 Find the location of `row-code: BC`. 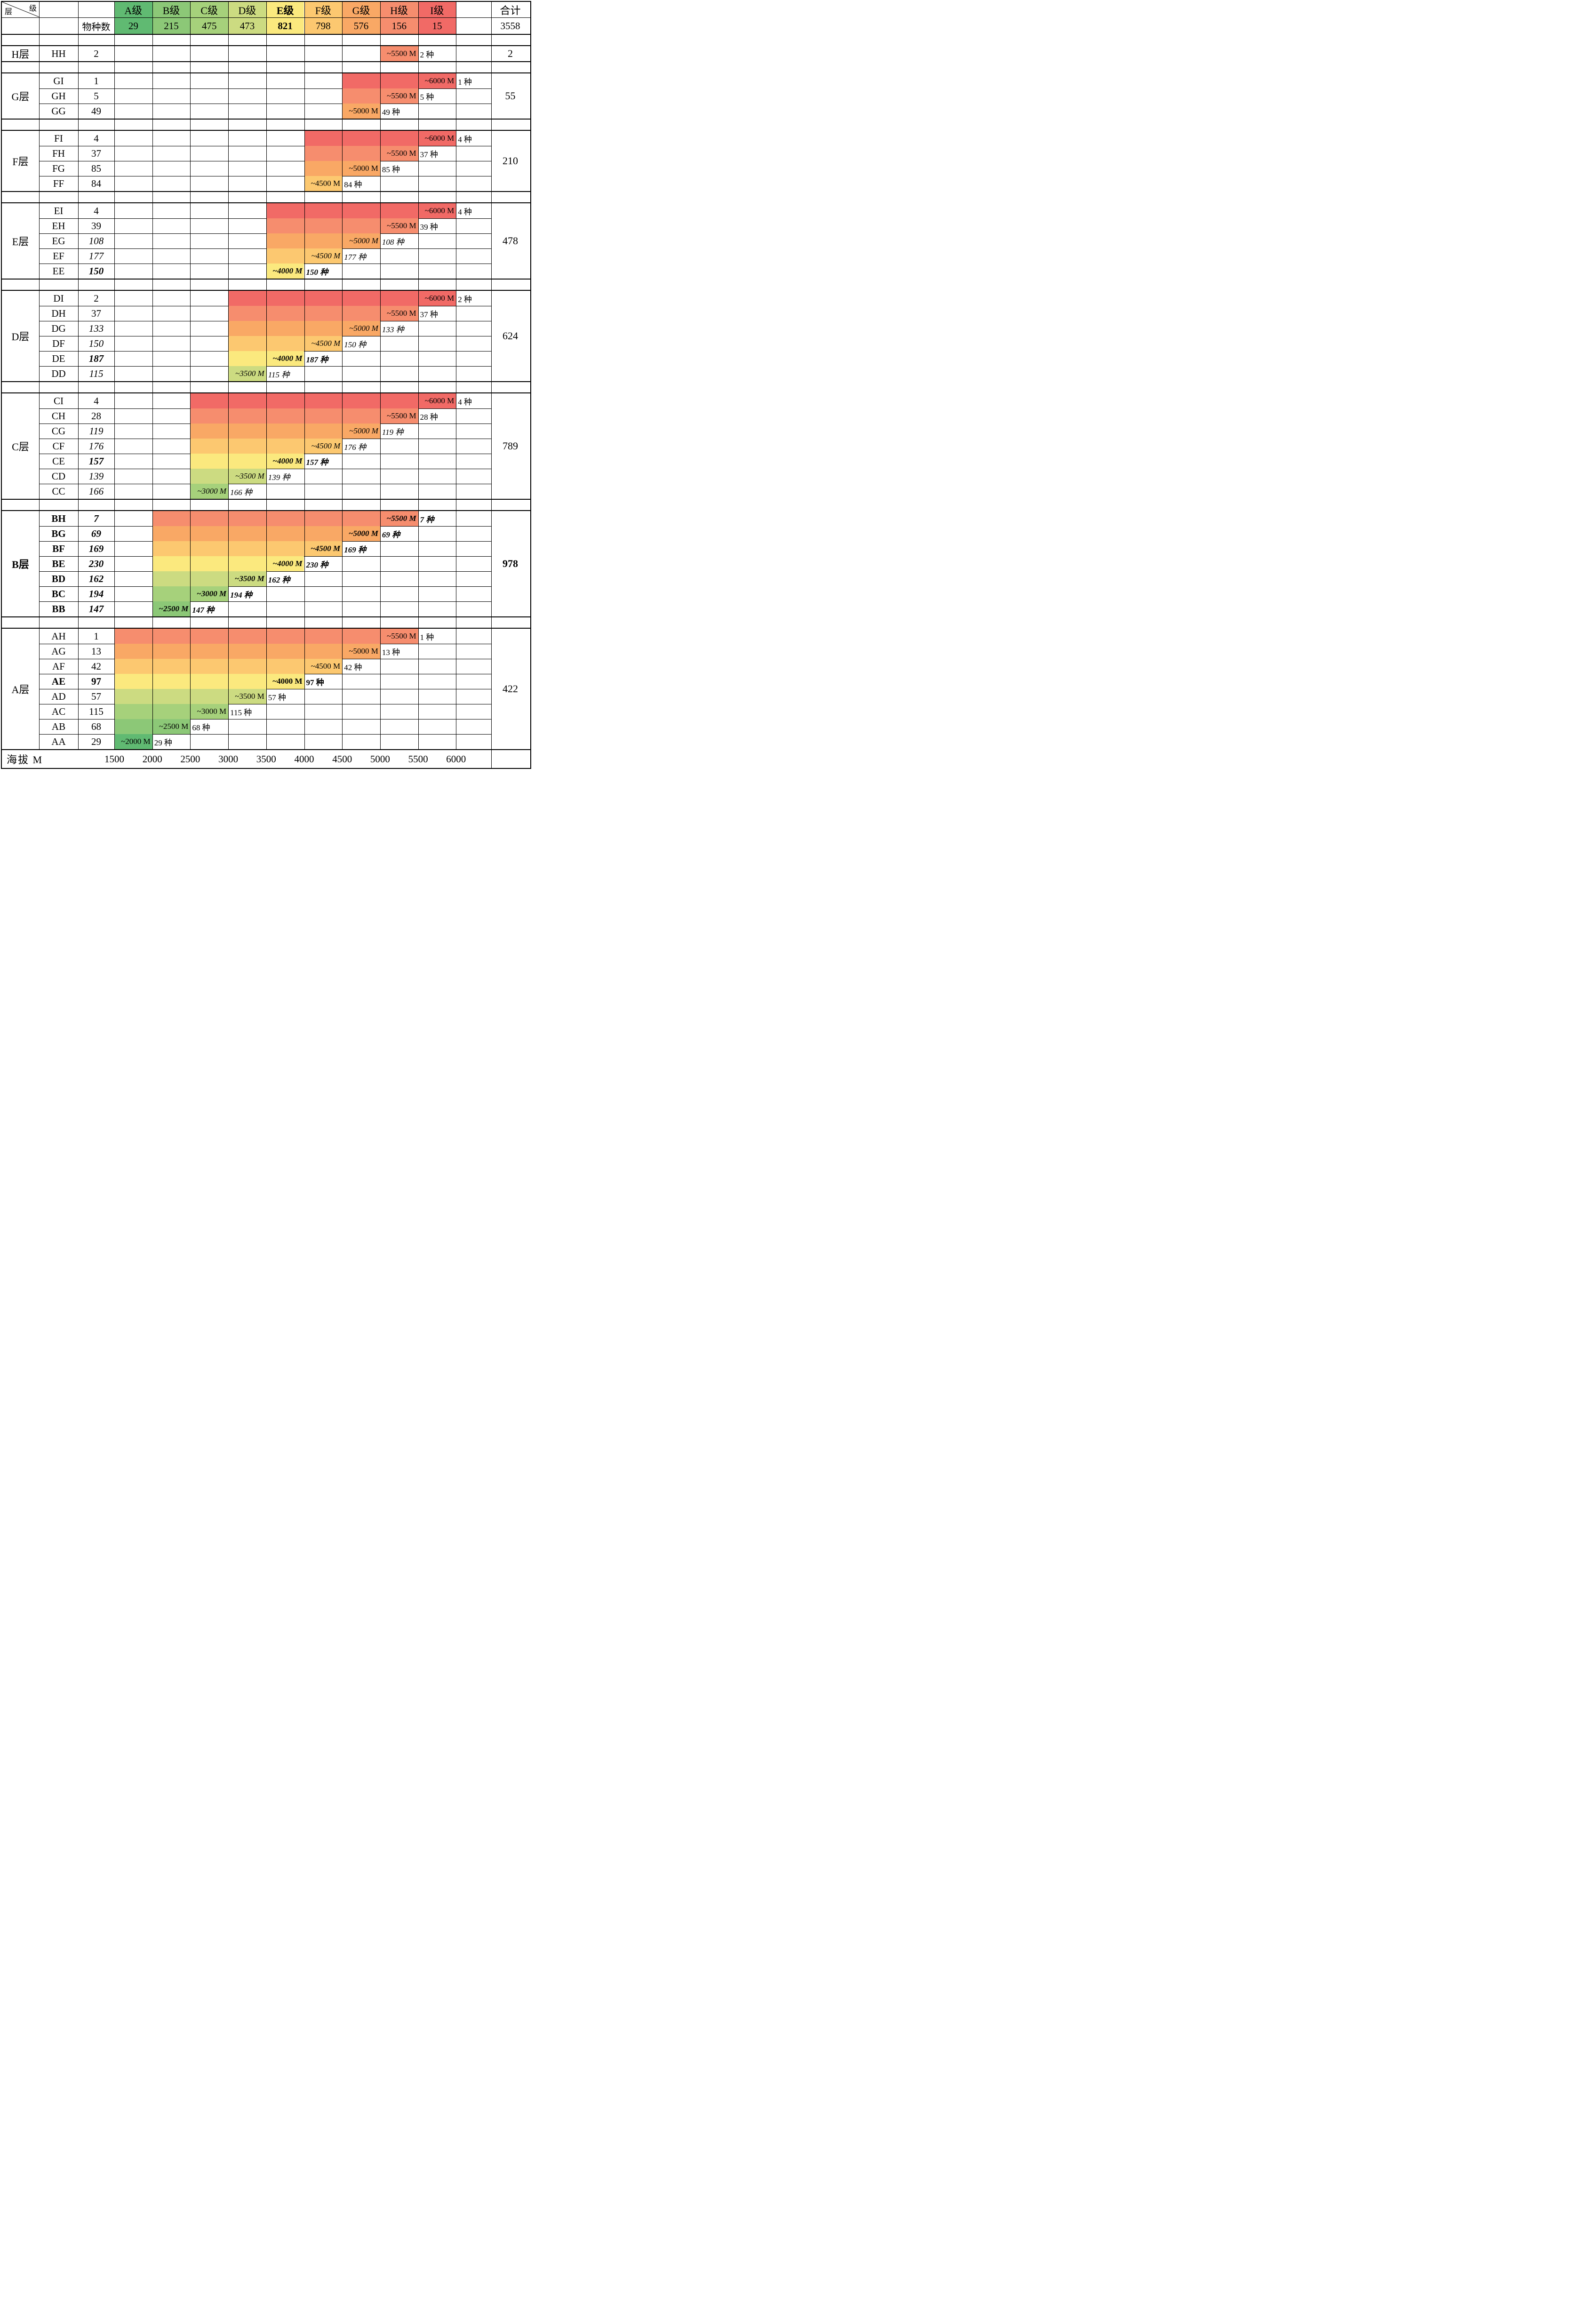

row-code: BC is located at coordinates (58, 594).